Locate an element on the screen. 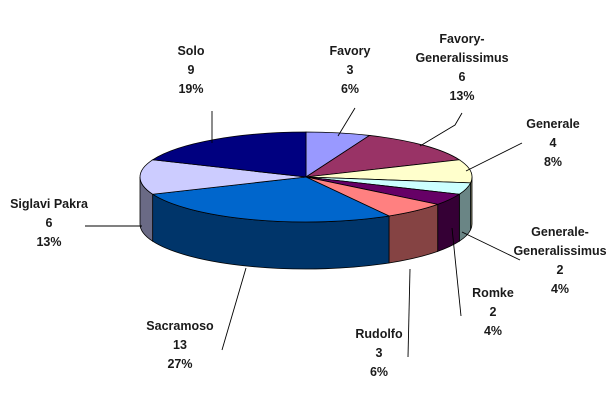 This screenshot has width=610, height=410. leader-favory is located at coordinates (346, 122).